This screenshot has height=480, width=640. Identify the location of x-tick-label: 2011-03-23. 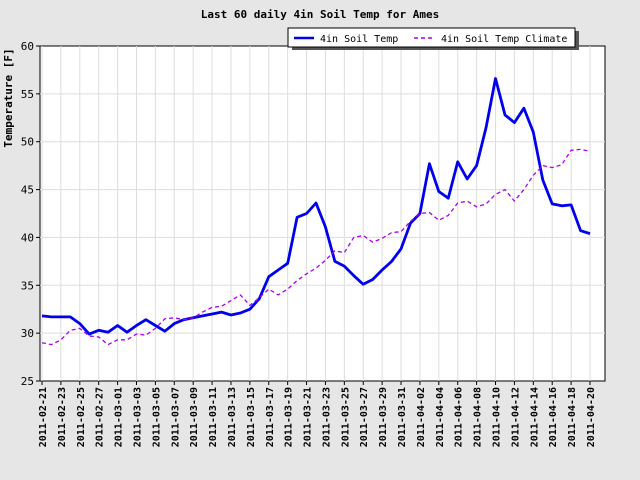
(326, 417).